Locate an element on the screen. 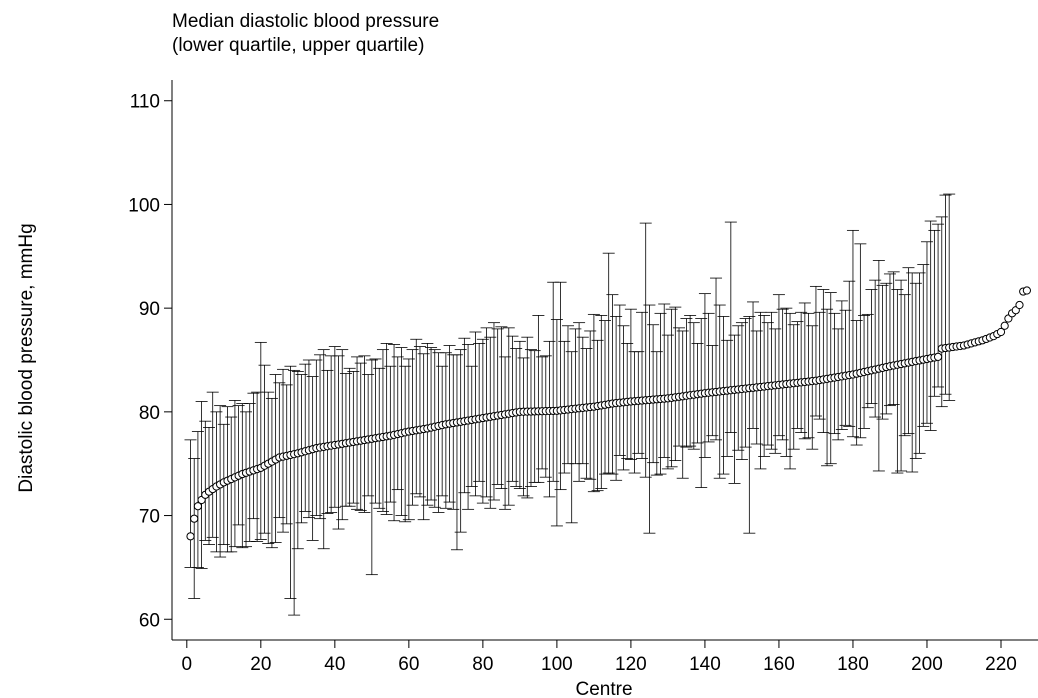 Image resolution: width=1038 pixels, height=698 pixels. x-tick-label: 200 is located at coordinates (927, 664).